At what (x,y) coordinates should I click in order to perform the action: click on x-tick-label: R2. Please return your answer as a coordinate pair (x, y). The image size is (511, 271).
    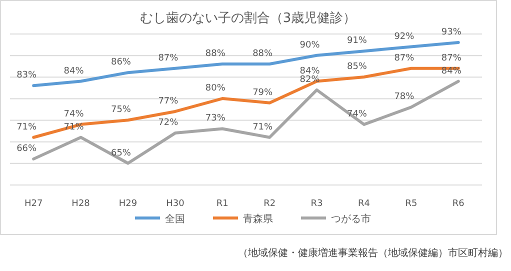
    Looking at the image, I should click on (270, 204).